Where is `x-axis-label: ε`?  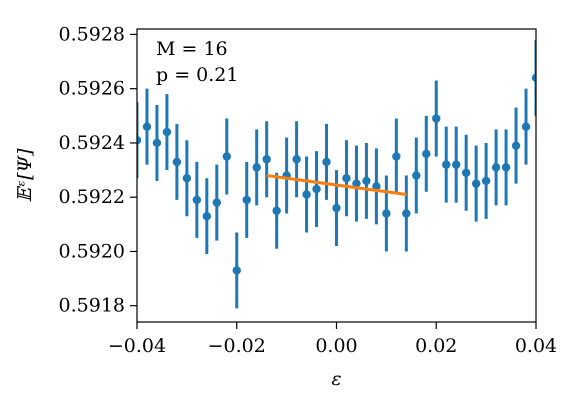
x-axis-label: ε is located at coordinates (336, 379).